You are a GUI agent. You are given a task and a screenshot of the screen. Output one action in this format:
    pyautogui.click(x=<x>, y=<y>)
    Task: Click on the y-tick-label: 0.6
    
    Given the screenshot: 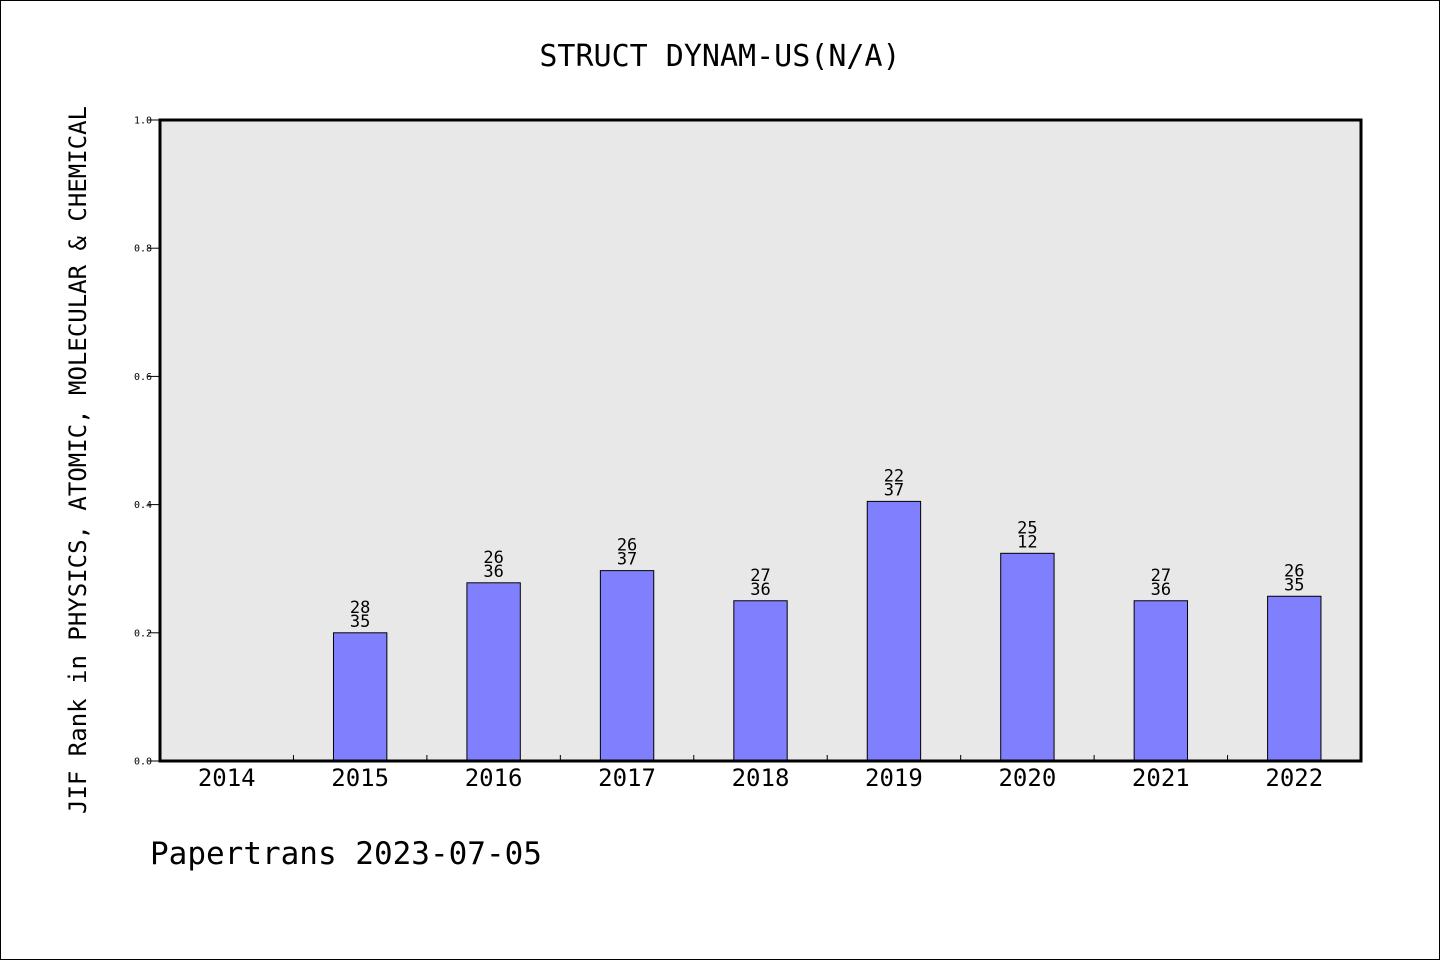 What is the action you would take?
    pyautogui.click(x=143, y=377)
    